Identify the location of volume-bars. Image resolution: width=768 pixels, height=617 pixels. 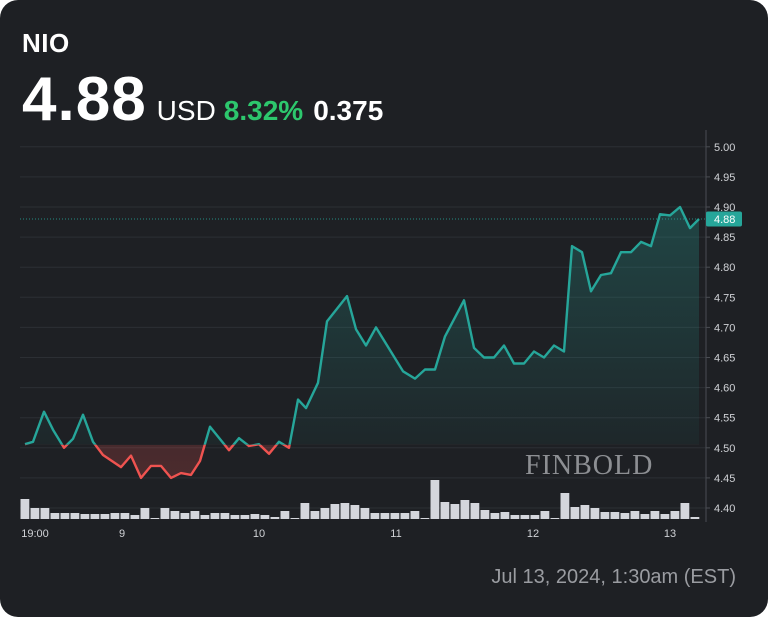
(360, 499).